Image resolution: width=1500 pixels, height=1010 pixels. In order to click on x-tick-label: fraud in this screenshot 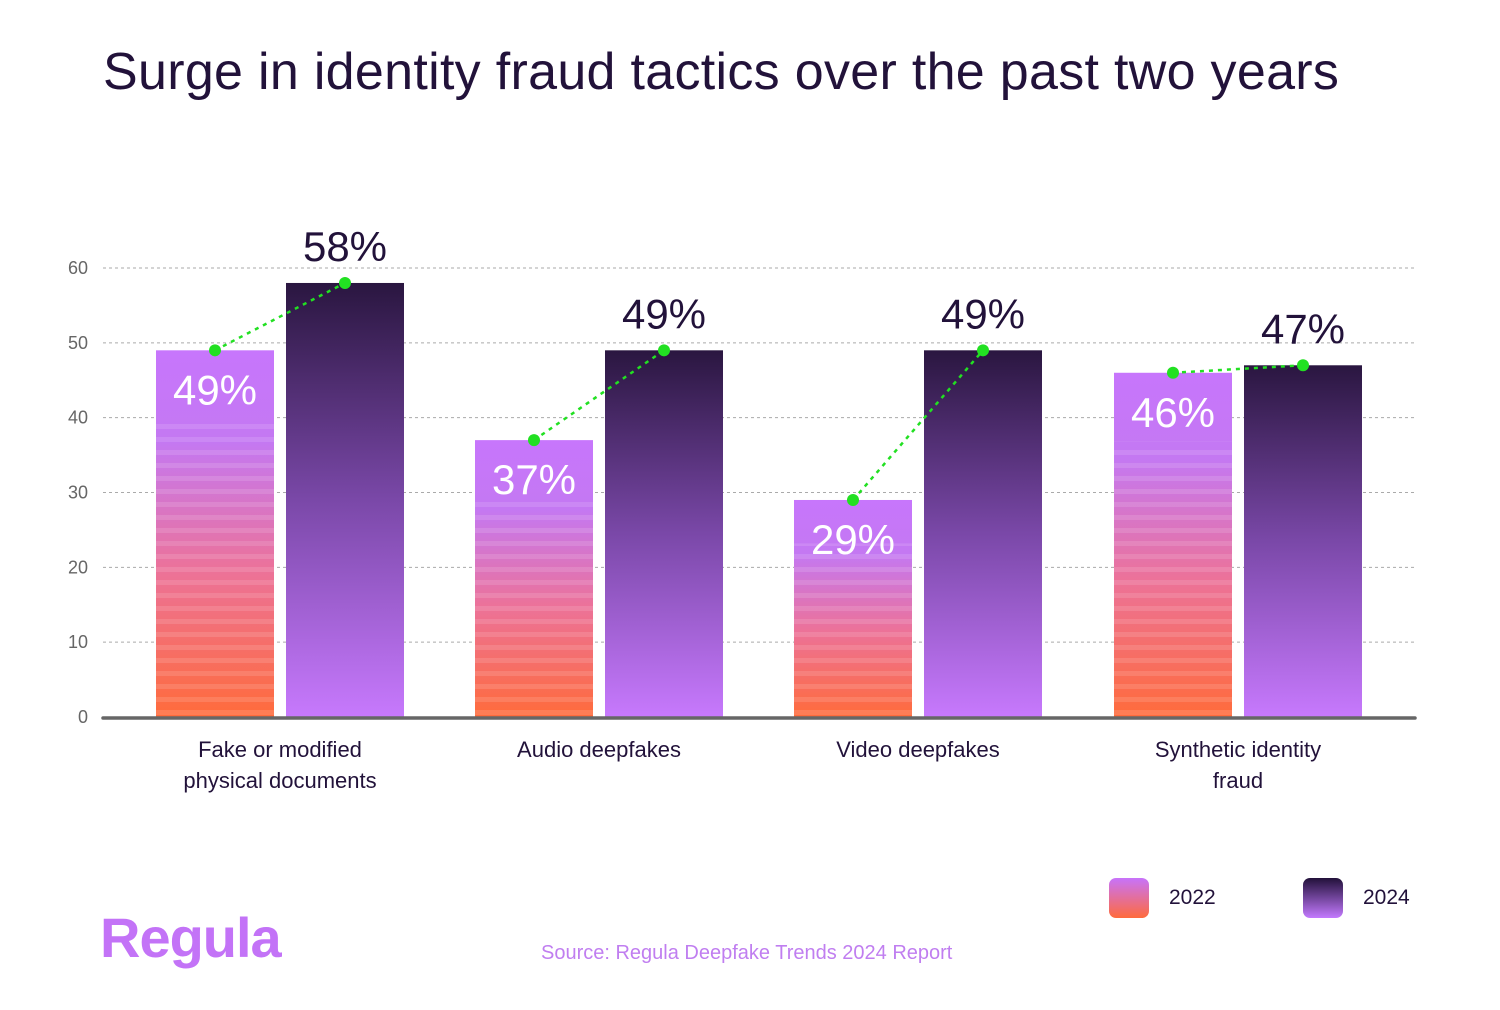, I will do `click(1238, 780)`.